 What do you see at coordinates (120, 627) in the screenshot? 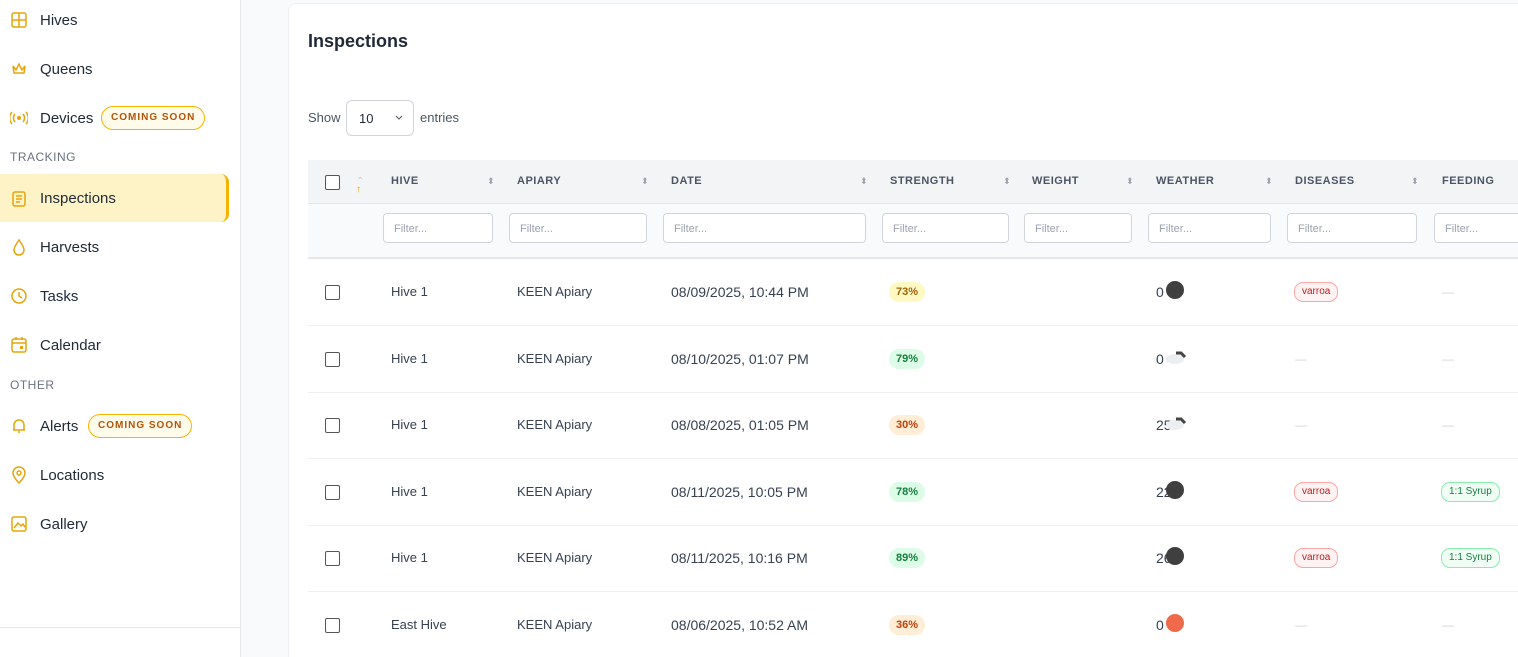
I see `sidebar-divider` at bounding box center [120, 627].